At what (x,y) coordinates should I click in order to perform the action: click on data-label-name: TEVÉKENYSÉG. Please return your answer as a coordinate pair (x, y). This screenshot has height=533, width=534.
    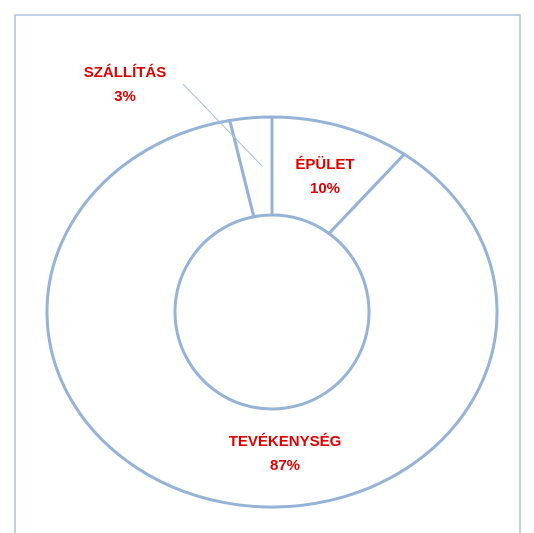
    Looking at the image, I should click on (285, 441).